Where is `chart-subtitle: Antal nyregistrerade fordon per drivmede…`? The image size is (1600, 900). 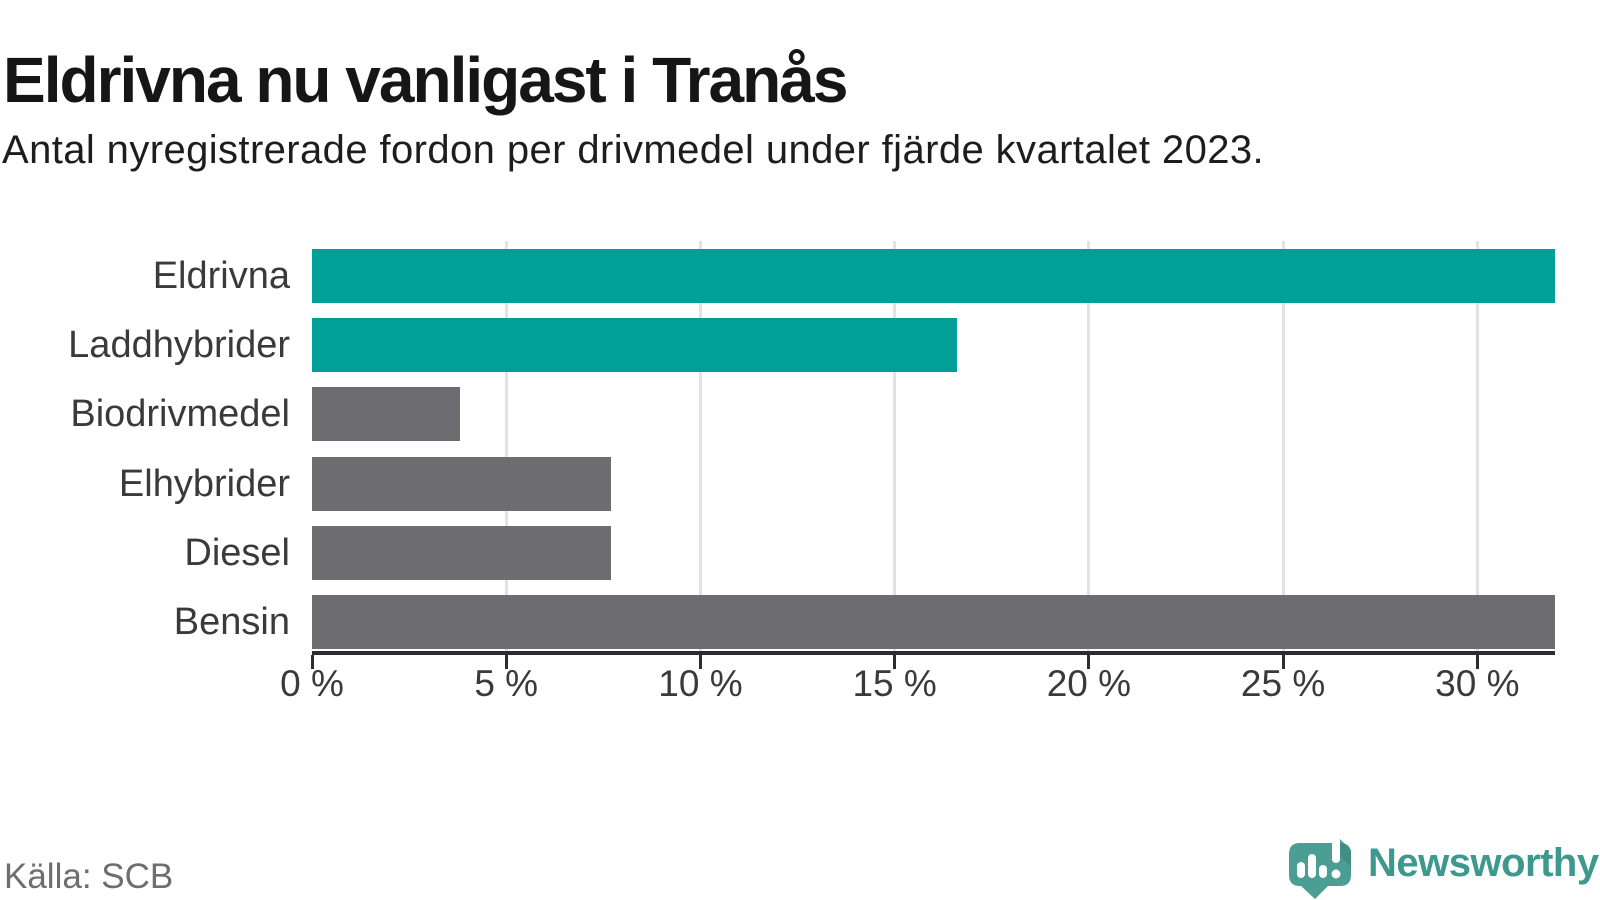 chart-subtitle: Antal nyregistrerade fordon per drivmede… is located at coordinates (633, 150).